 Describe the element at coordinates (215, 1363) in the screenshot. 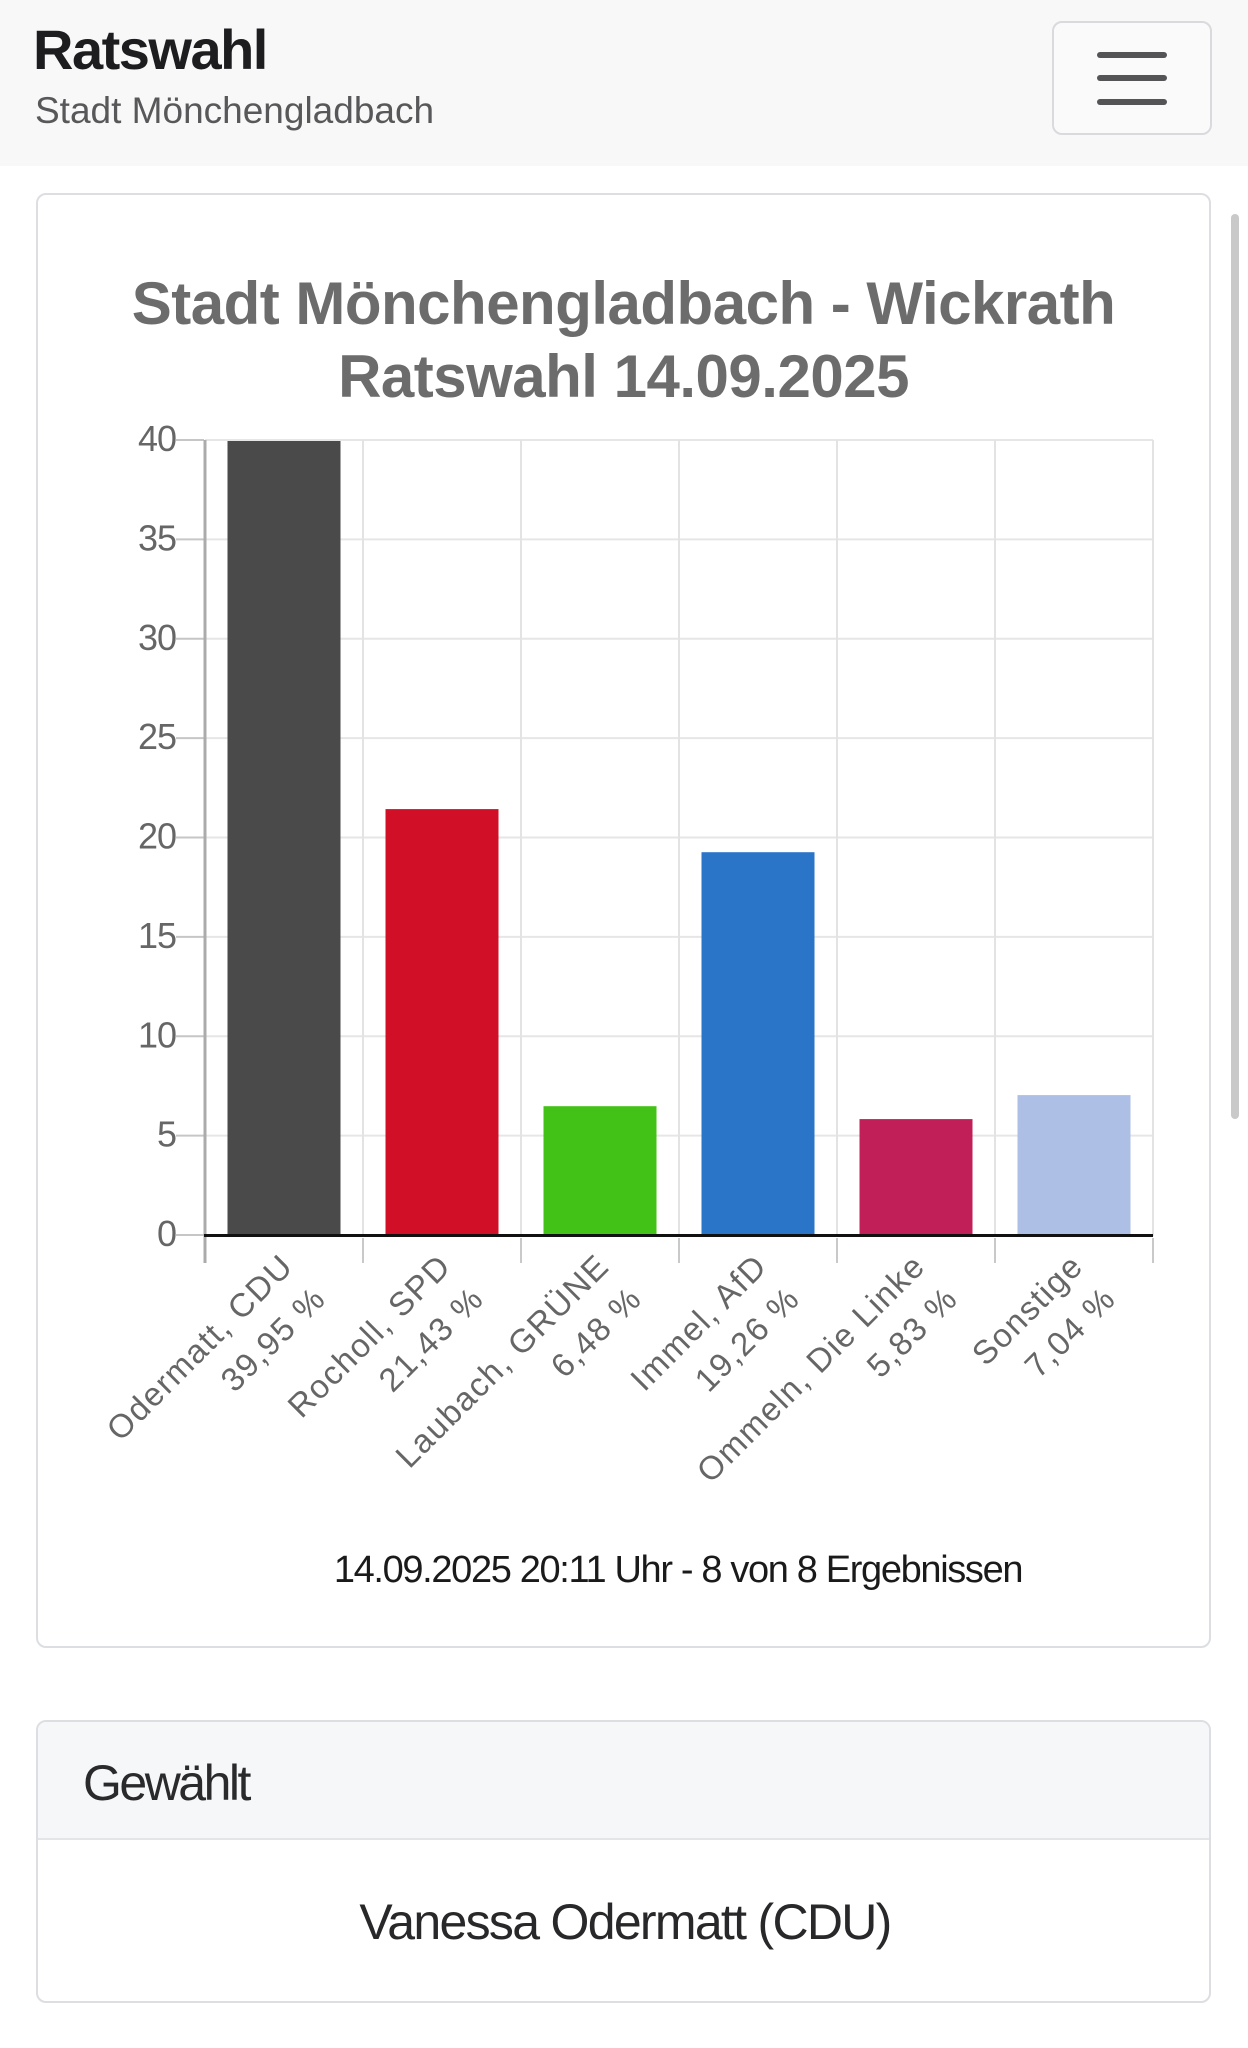

I see `svg-text: Odermatt, CDU39,95 %` at that location.